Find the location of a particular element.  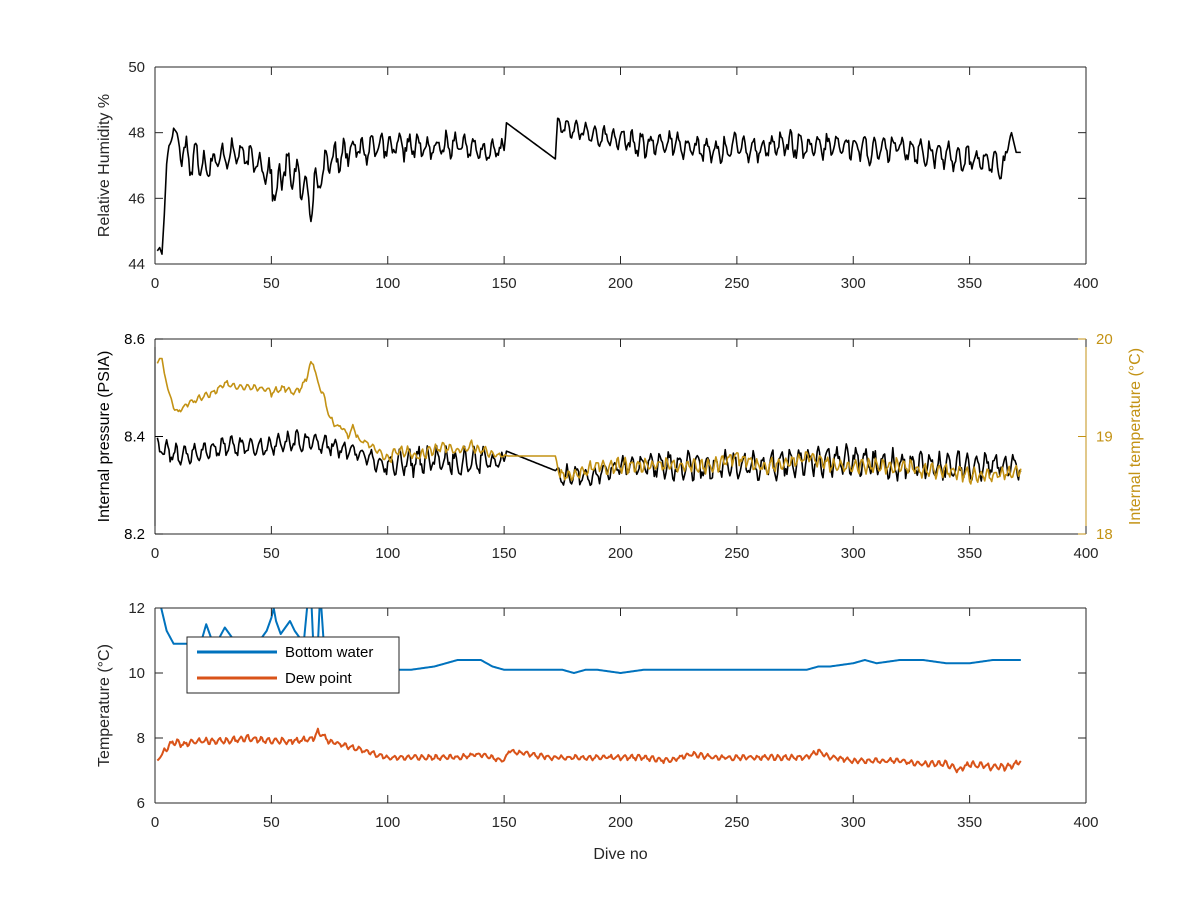

legend-label: Bottom water is located at coordinates (329, 652).